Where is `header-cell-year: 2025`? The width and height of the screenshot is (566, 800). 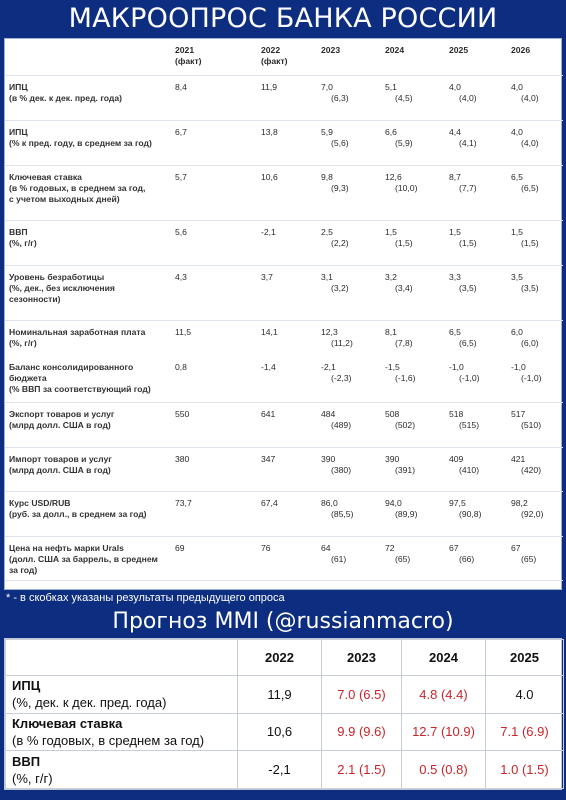 header-cell-year: 2025 is located at coordinates (480, 57).